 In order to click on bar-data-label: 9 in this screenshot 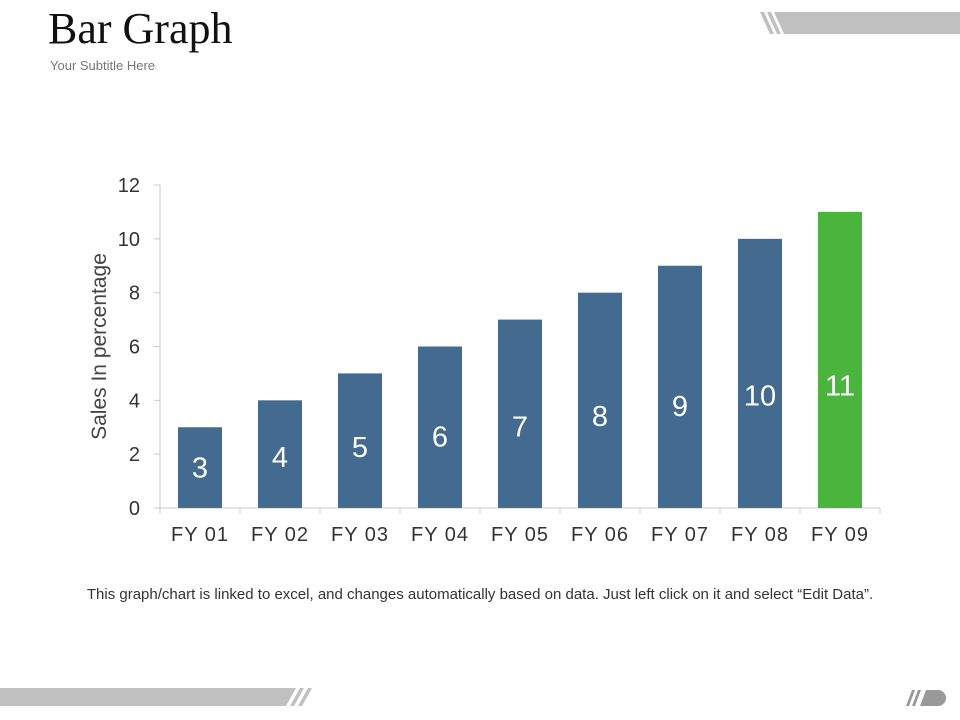, I will do `click(680, 407)`.